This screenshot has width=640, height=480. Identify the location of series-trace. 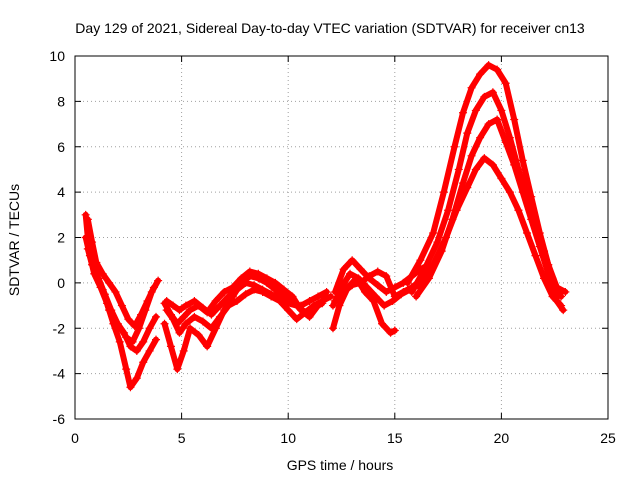
(121, 299).